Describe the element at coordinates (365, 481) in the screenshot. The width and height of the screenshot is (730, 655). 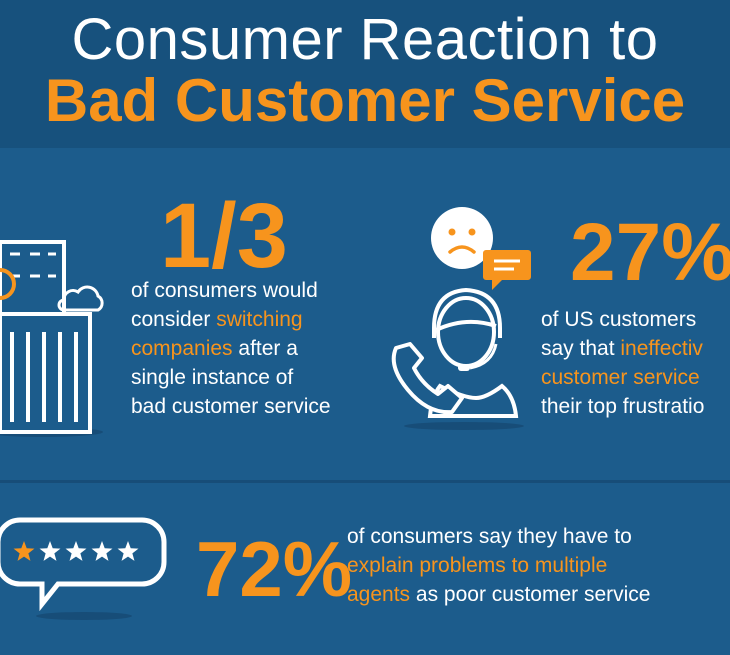
I see `section-divider` at that location.